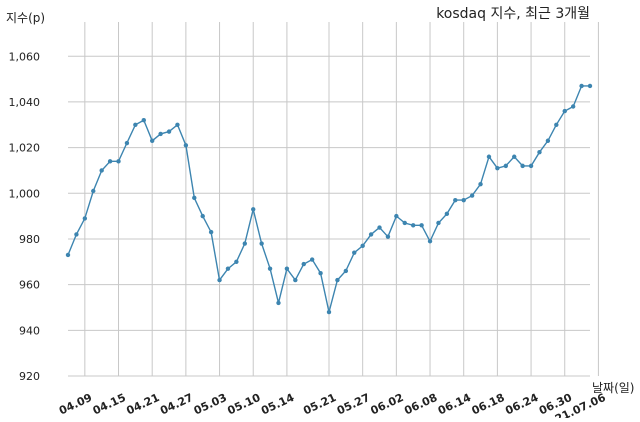  What do you see at coordinates (420, 404) in the screenshot?
I see `x-tick-label: 06.08` at bounding box center [420, 404].